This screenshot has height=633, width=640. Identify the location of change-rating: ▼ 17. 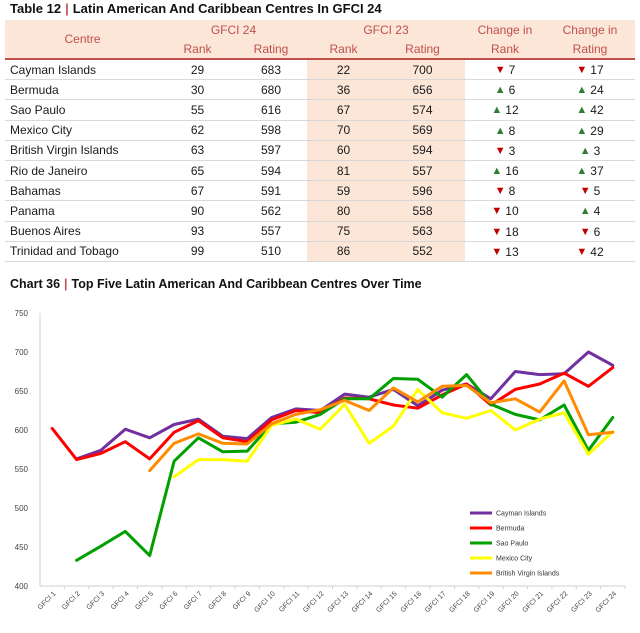
(590, 70).